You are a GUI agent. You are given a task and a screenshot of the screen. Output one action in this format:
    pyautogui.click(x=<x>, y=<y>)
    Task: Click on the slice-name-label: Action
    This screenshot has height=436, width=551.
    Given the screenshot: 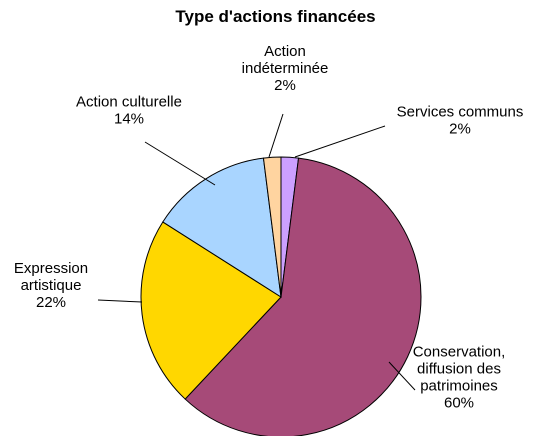 What is the action you would take?
    pyautogui.click(x=285, y=51)
    